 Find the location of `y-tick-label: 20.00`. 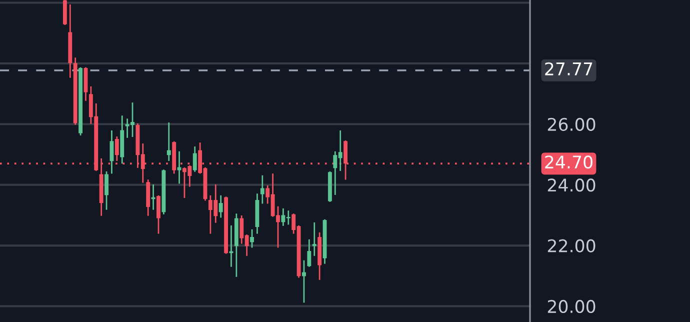

y-tick-label: 20.00 is located at coordinates (572, 307).